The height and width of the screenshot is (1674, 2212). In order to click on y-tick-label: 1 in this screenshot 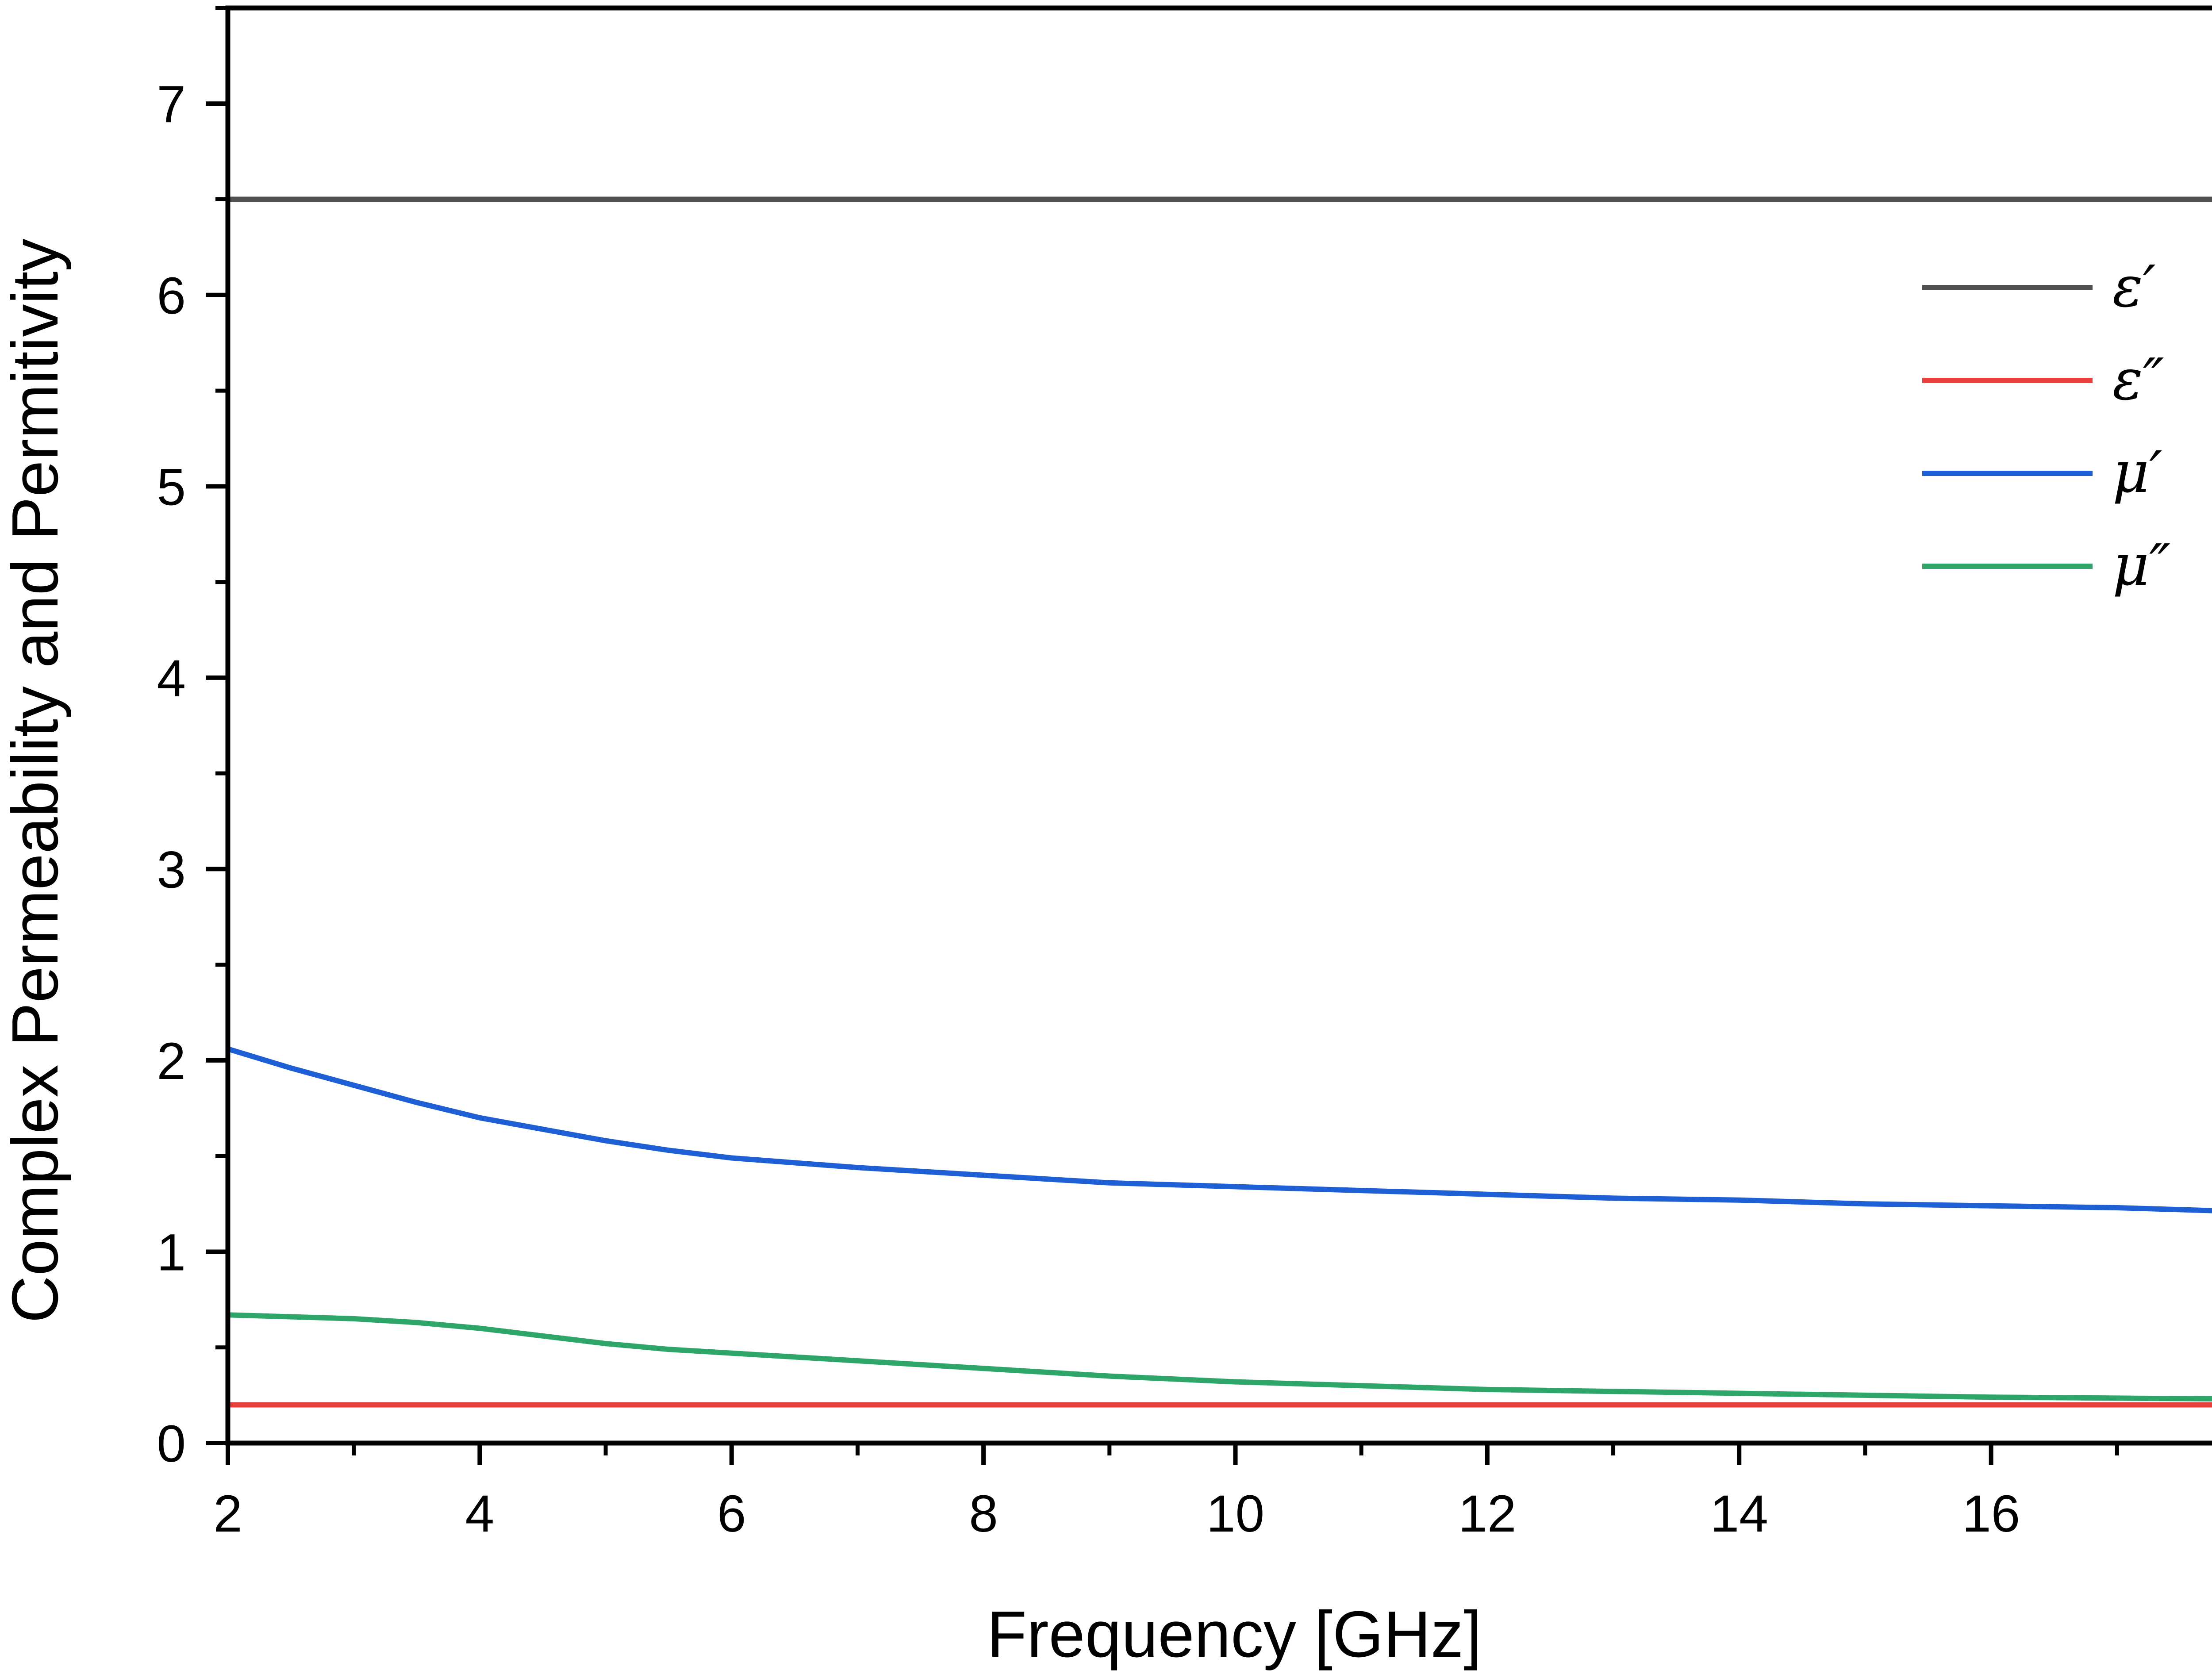, I will do `click(172, 1252)`.